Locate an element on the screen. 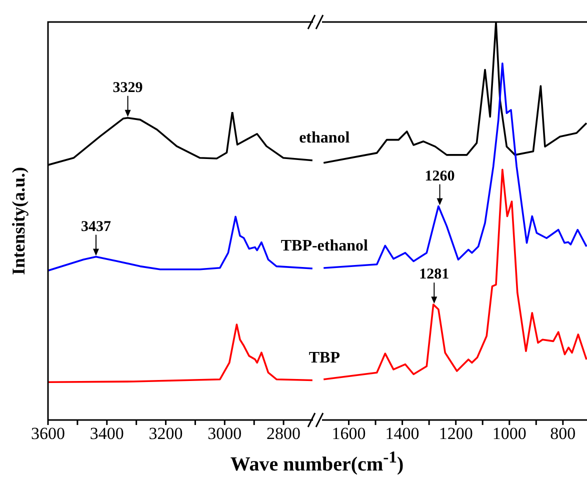  y-axis-title: Intensity(a.u.) is located at coordinates (19, 221).